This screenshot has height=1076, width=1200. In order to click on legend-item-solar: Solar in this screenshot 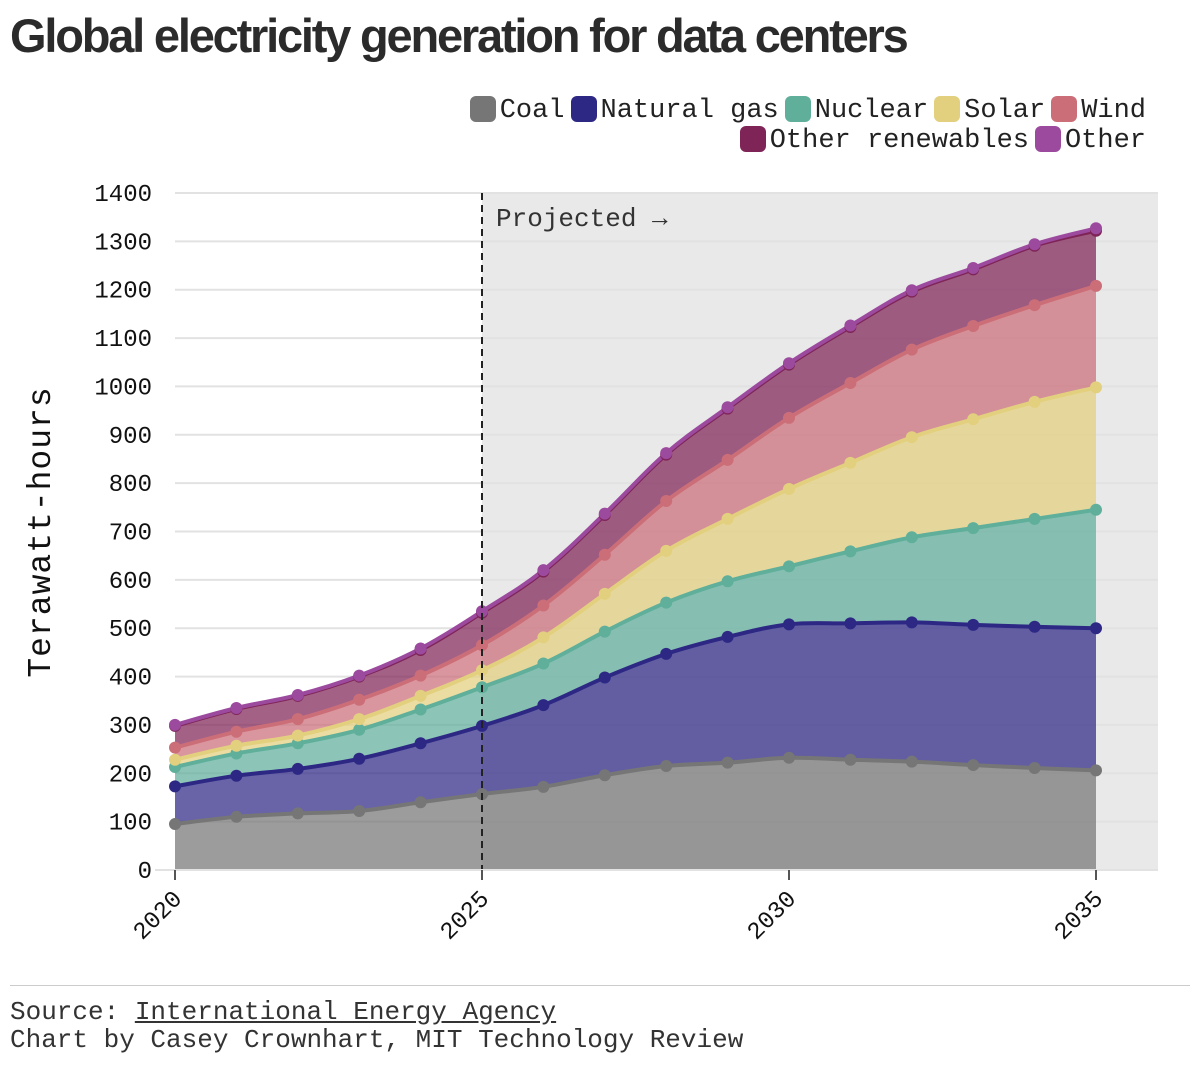, I will do `click(989, 111)`.